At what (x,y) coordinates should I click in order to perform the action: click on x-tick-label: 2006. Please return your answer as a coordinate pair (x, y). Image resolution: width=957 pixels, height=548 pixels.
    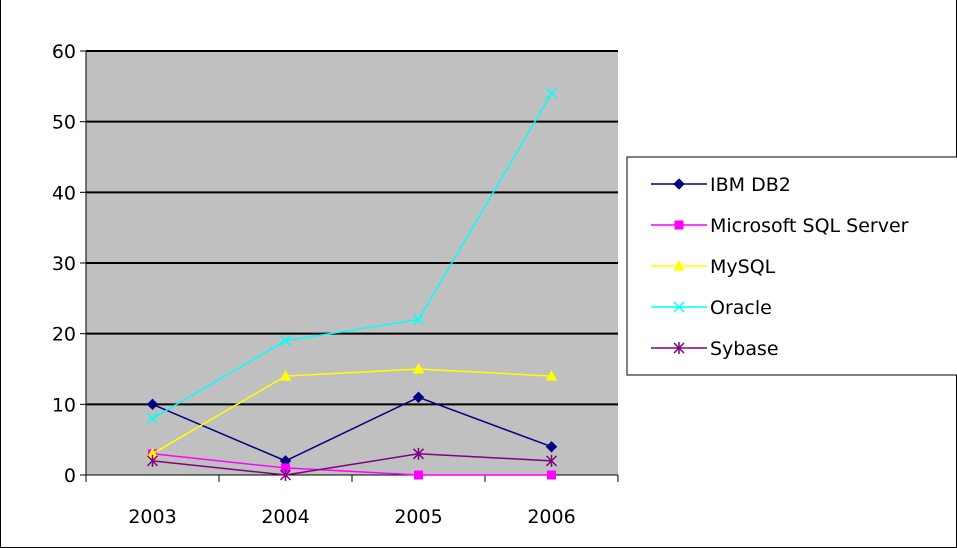
    Looking at the image, I should click on (551, 517).